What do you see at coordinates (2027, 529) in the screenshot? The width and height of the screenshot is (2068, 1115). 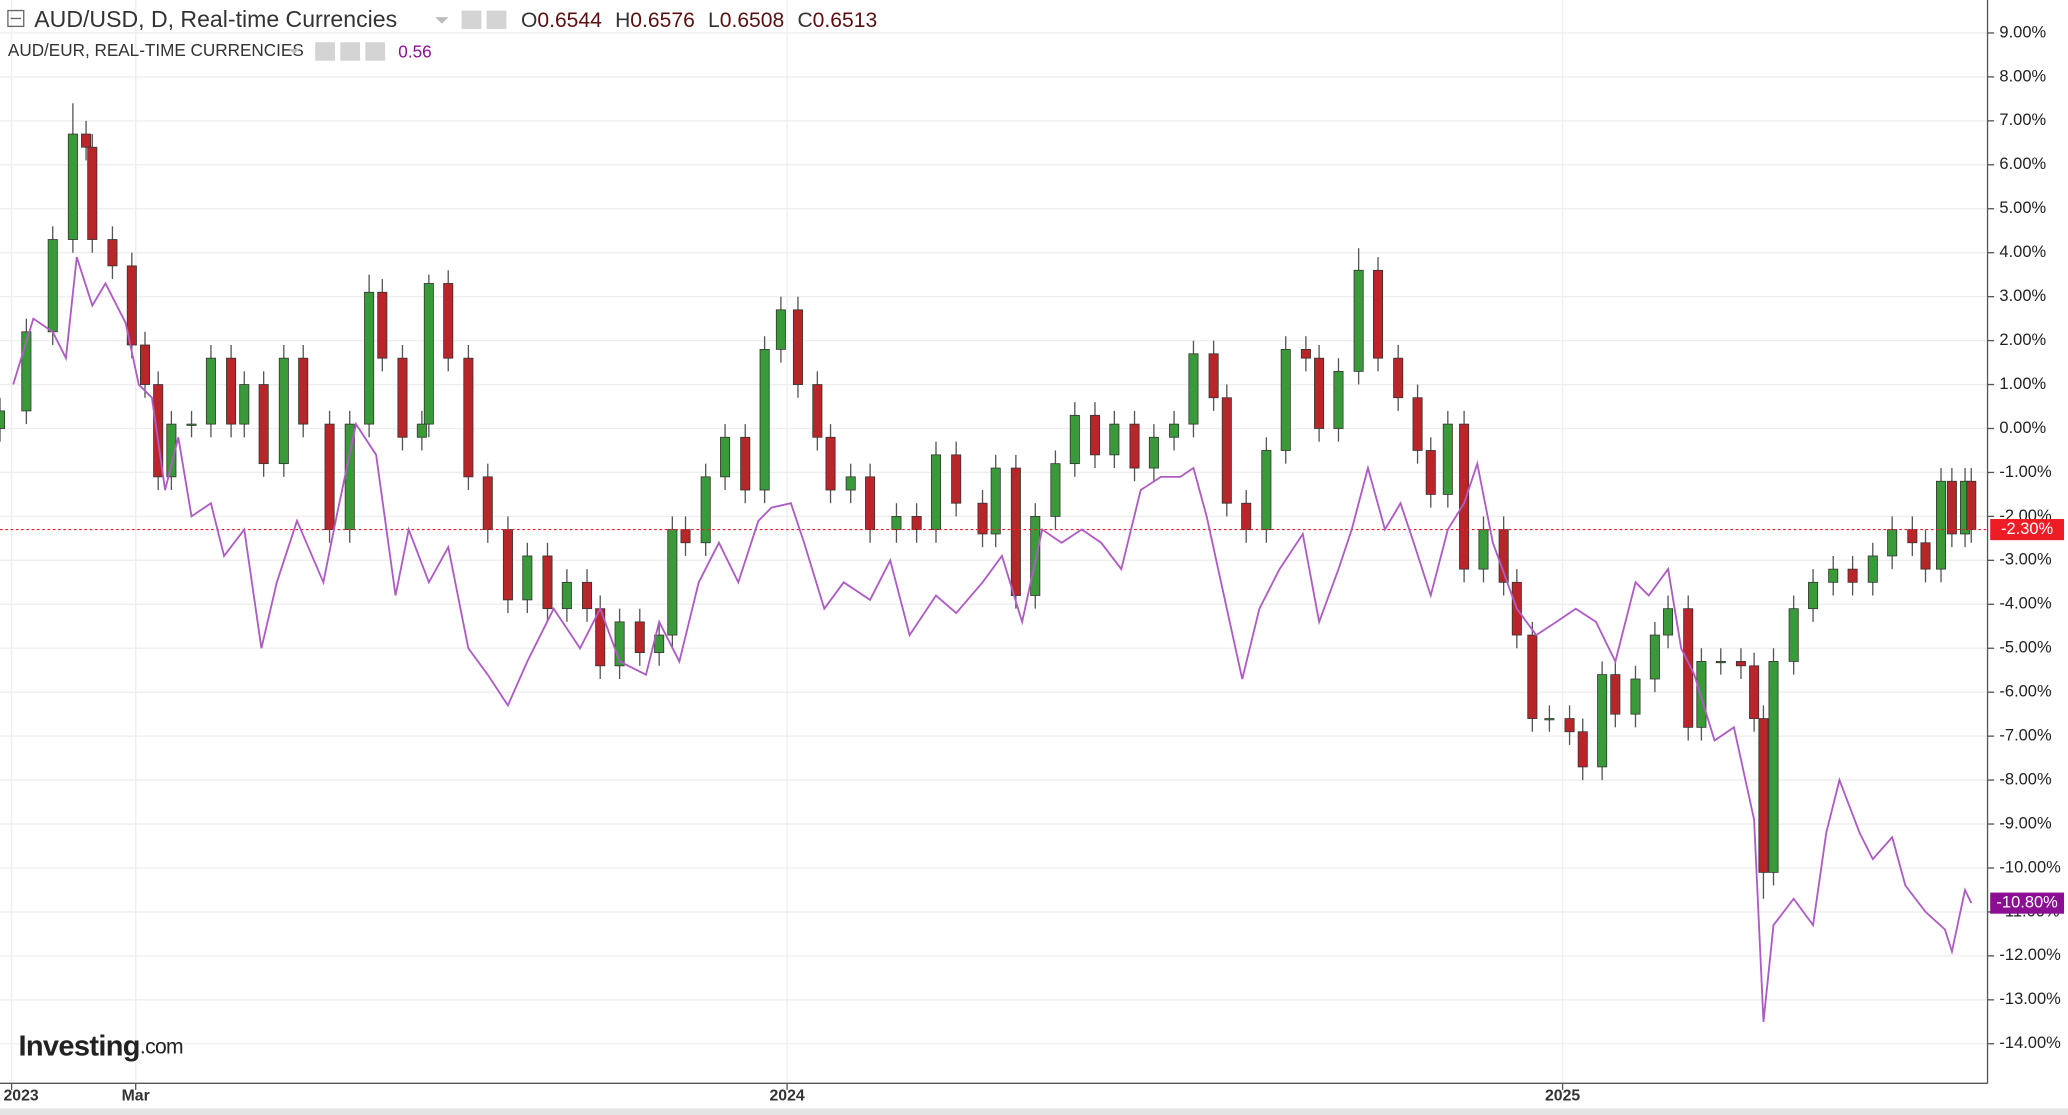 I see `last-value-label: -2.30%` at bounding box center [2027, 529].